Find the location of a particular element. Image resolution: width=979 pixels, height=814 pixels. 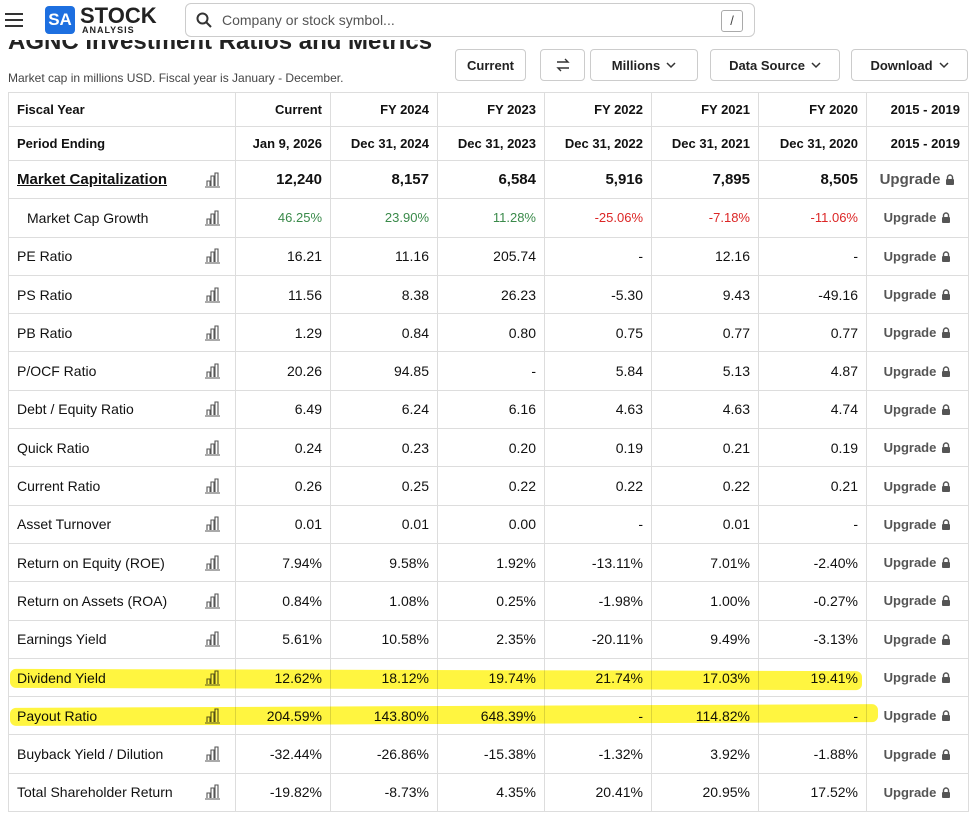

value-cell: 0.26 is located at coordinates (283, 486).